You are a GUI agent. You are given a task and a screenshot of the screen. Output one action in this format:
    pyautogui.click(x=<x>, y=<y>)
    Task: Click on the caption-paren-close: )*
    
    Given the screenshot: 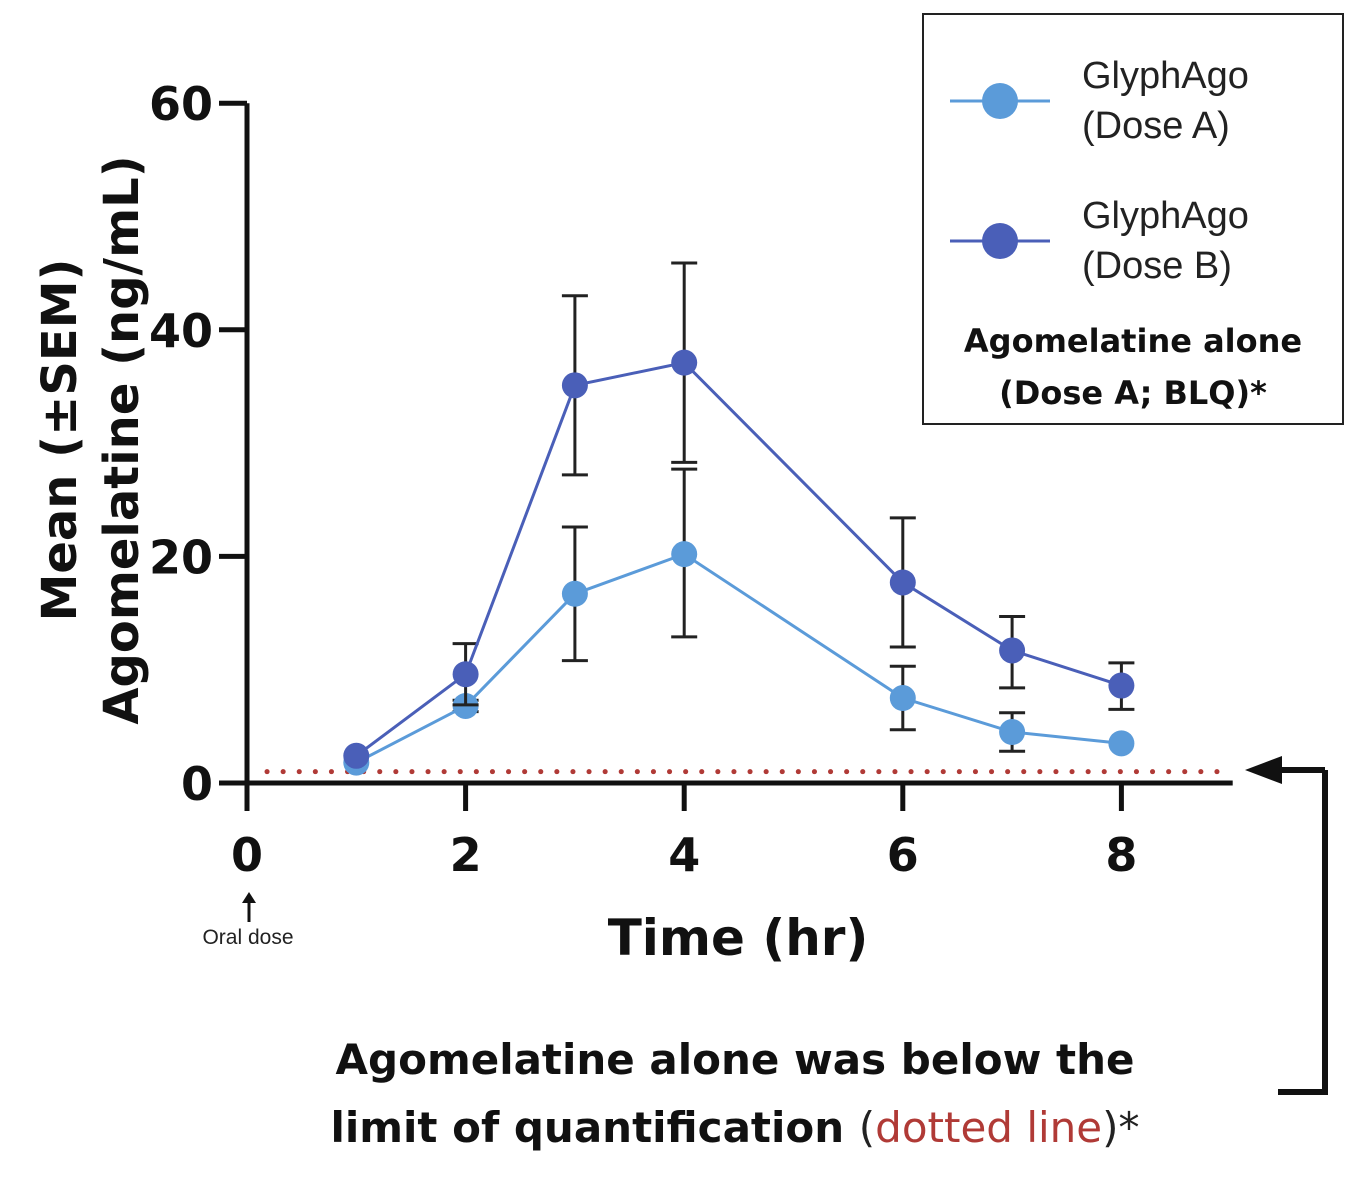 What is the action you would take?
    pyautogui.click(x=1121, y=1127)
    